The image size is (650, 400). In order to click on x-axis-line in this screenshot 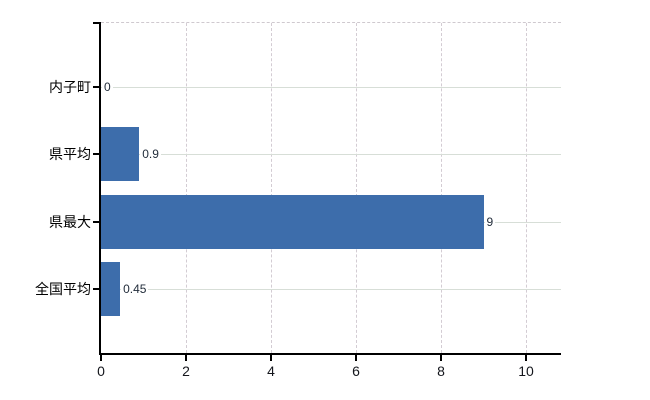, I will do `click(330, 354)`.